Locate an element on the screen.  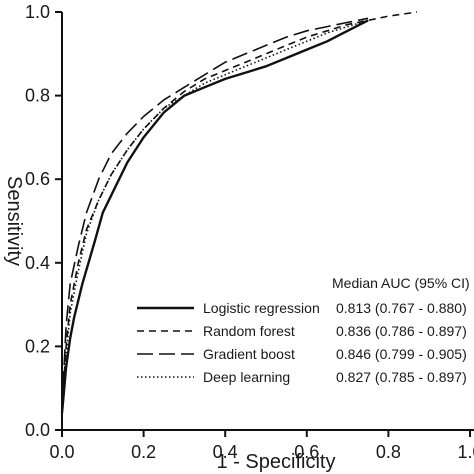
y-axis-label: Sensitivity is located at coordinates (14, 221).